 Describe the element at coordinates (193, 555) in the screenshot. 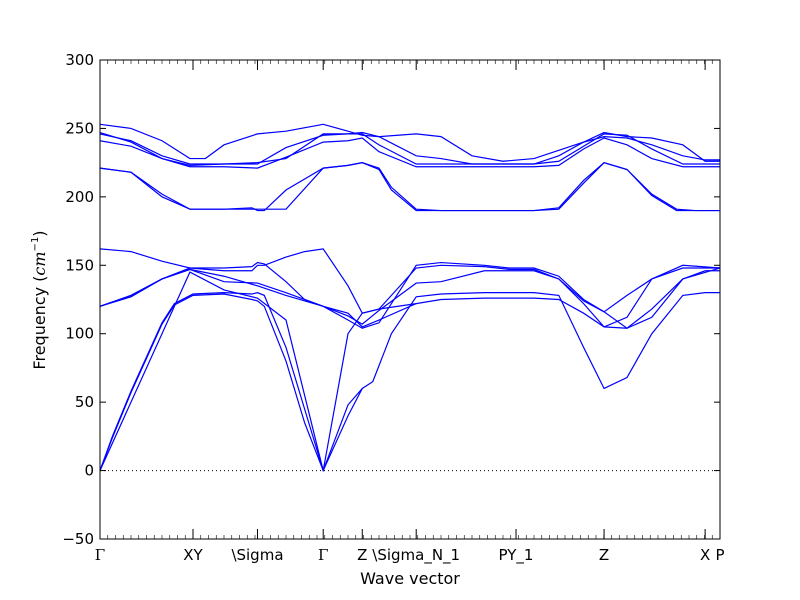

I see `x-tick-label: XY` at that location.